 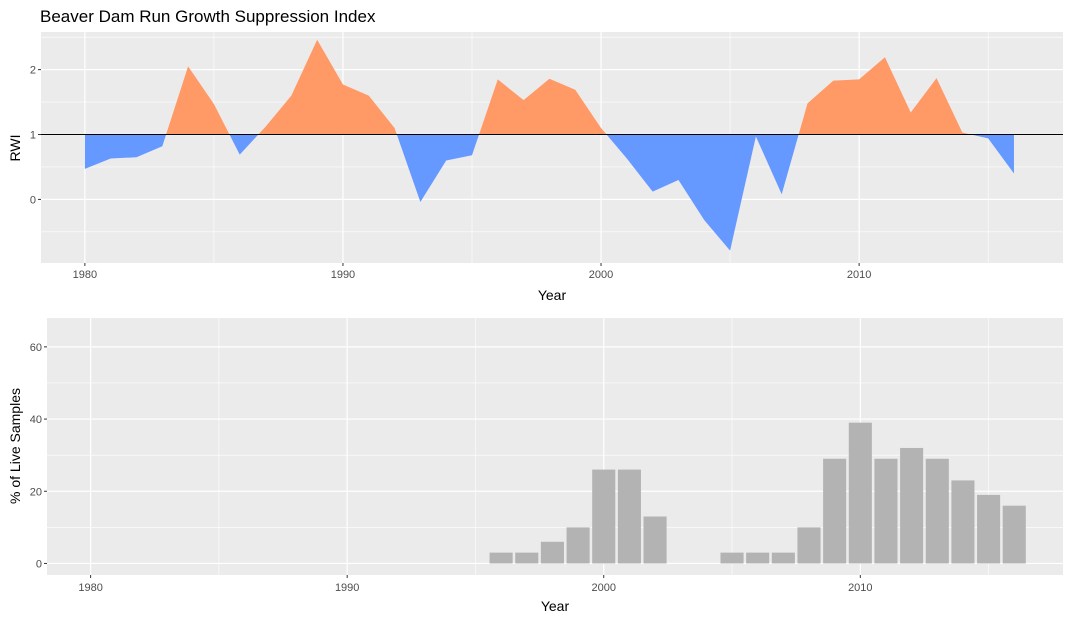 I want to click on top-y-ticks: 0 1 2, so click(x=35, y=135).